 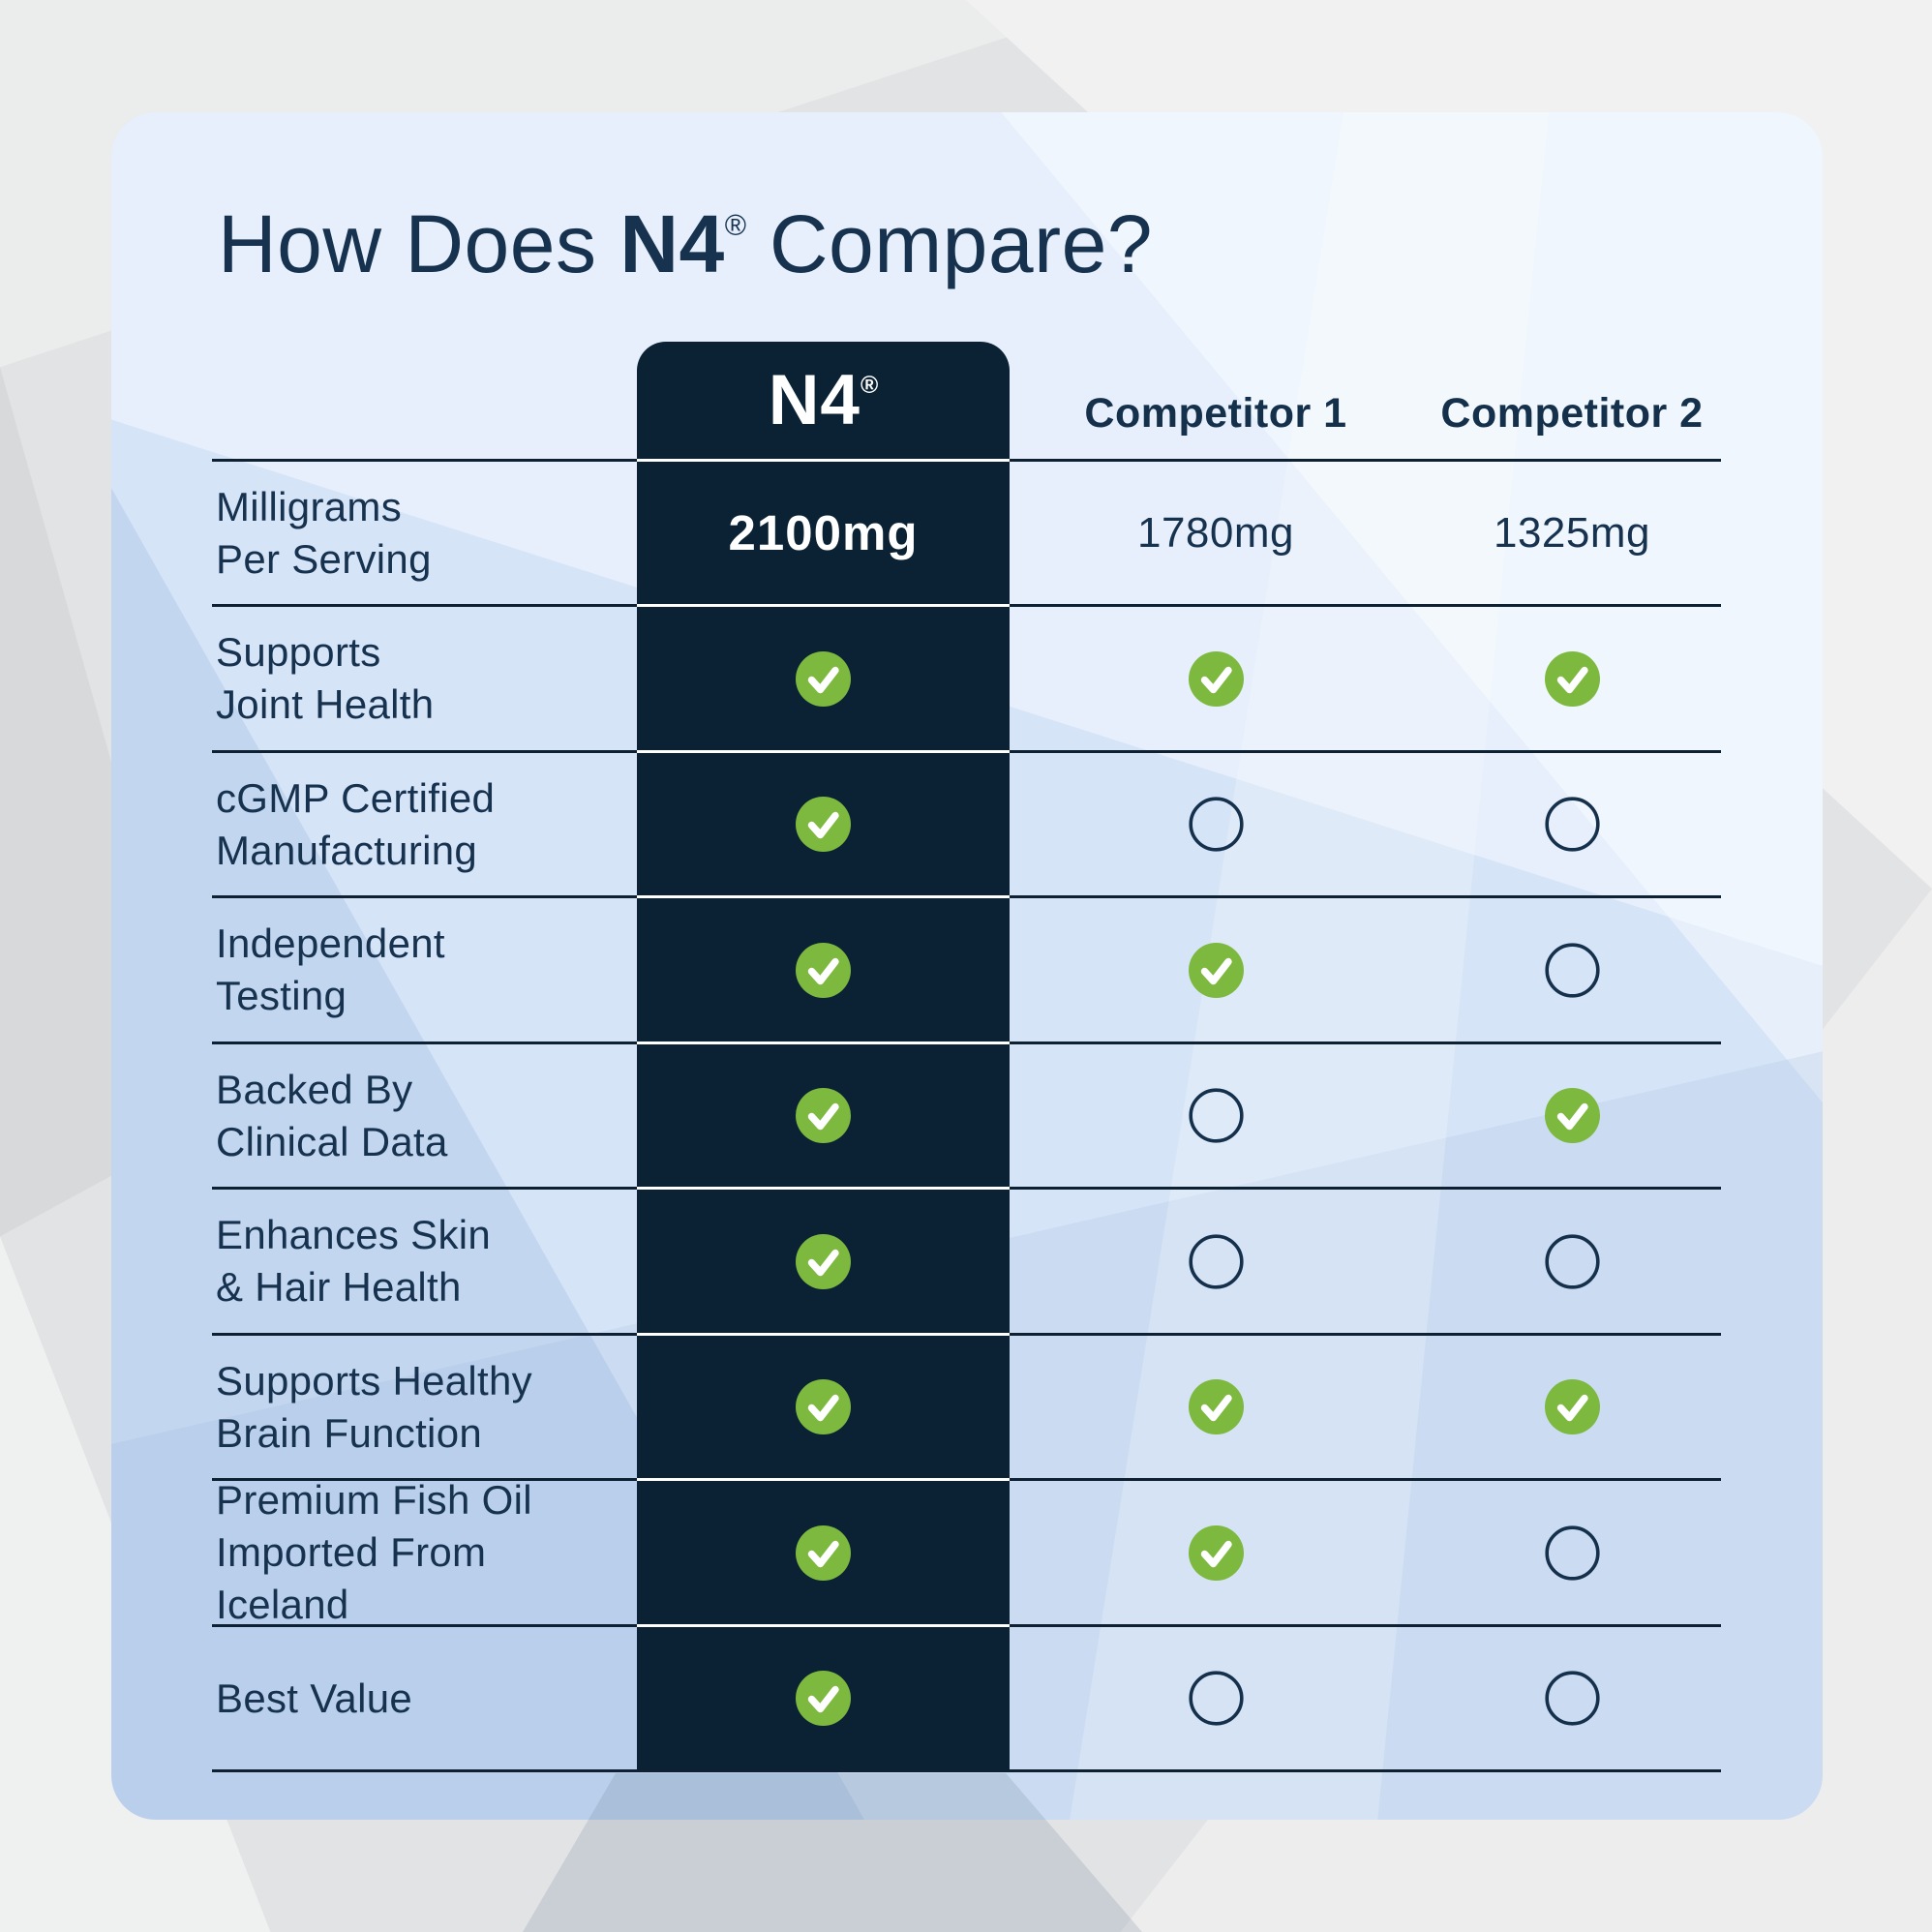 I want to click on n4-brand-label: N4®, so click(x=823, y=400).